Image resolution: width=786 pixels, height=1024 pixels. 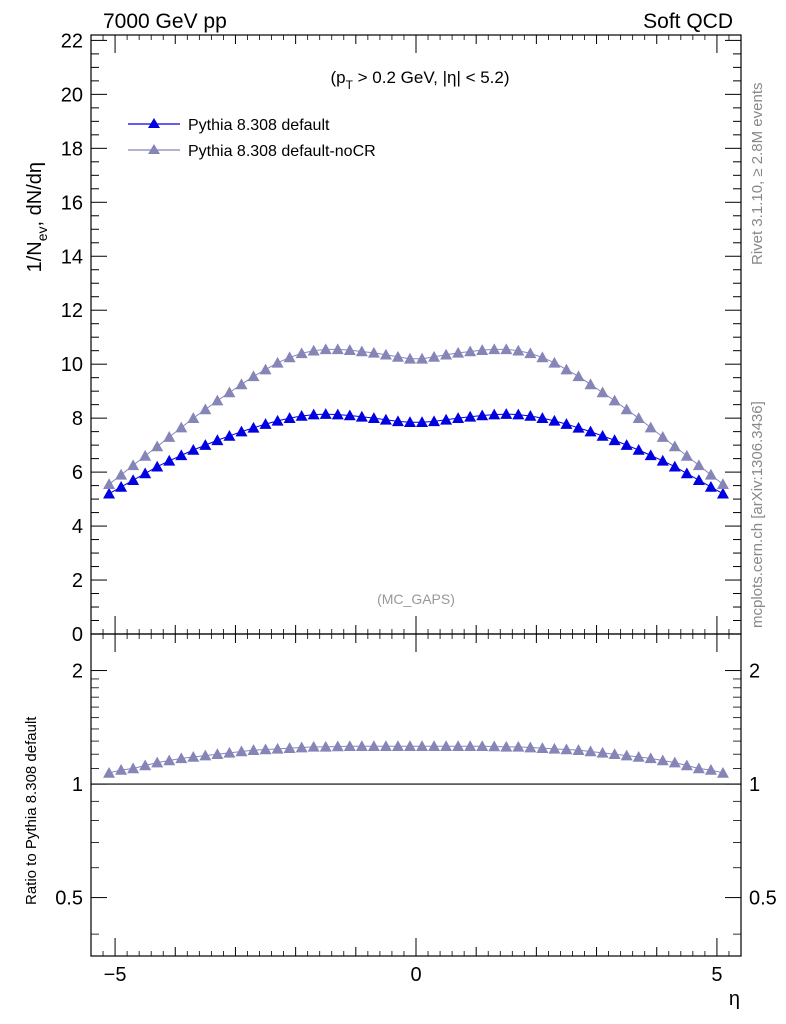 What do you see at coordinates (72, 41) in the screenshot?
I see `main-ytick-label: 22` at bounding box center [72, 41].